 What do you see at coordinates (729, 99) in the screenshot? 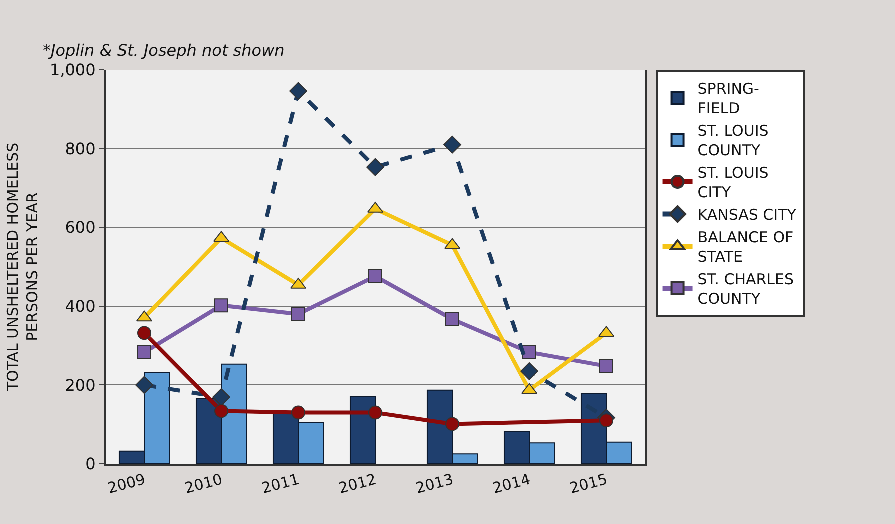
I see `legend-label: SPRING- FIELD` at bounding box center [729, 99].